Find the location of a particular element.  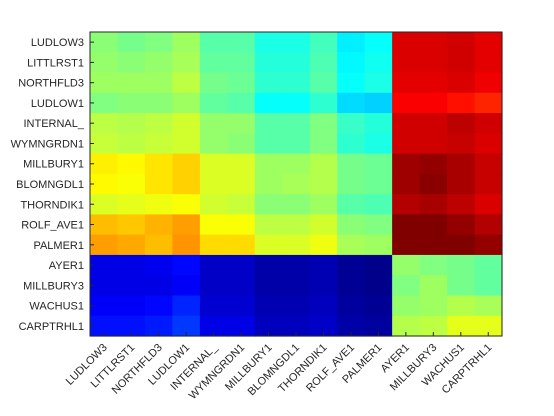

row-tick-label: THORNDIK1 is located at coordinates (52, 205).